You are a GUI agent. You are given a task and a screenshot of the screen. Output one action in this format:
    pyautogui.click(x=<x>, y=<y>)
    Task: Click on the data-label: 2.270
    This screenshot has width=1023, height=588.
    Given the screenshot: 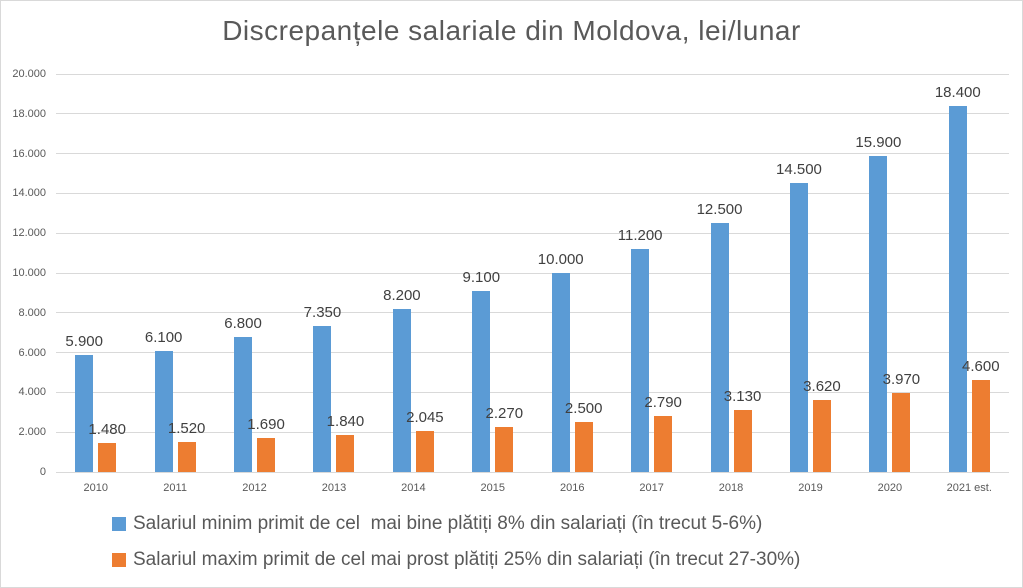 What is the action you would take?
    pyautogui.click(x=504, y=413)
    